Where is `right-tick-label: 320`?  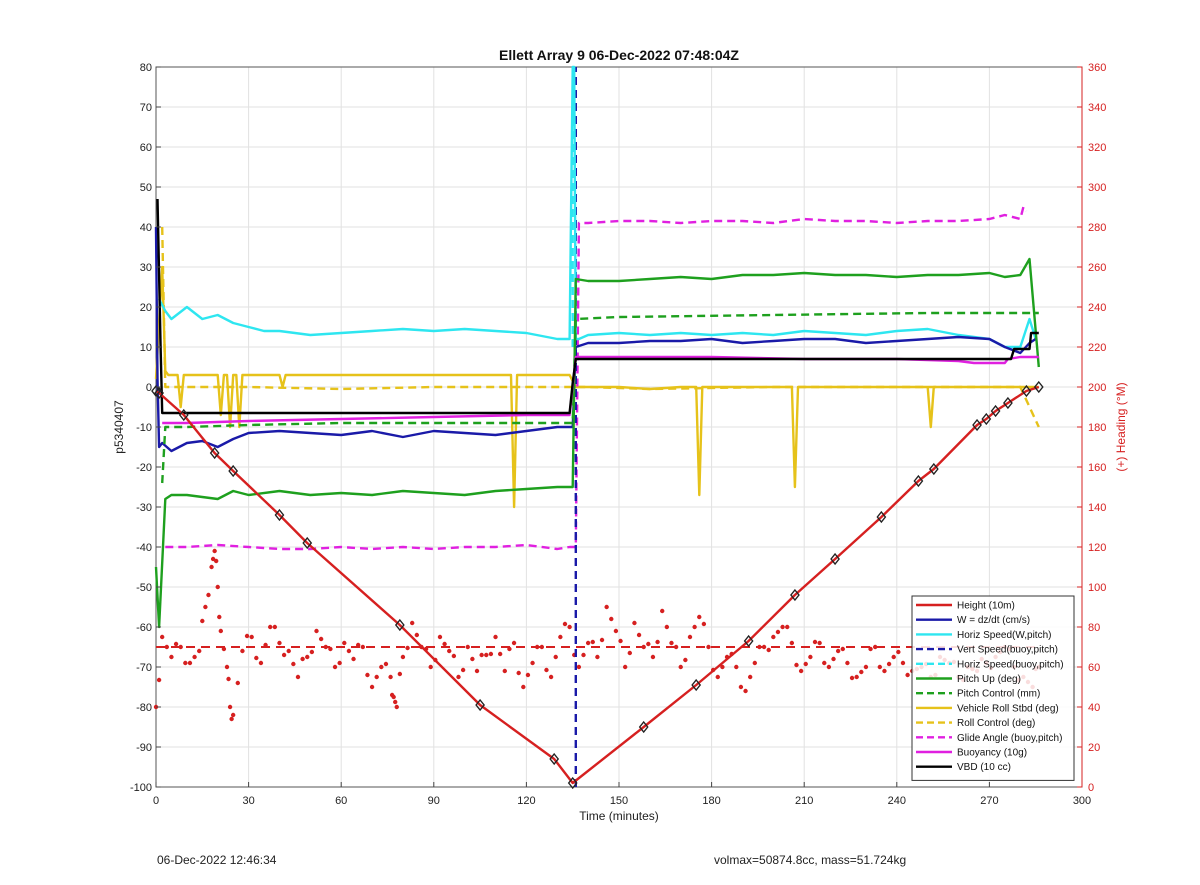
right-tick-label: 320 is located at coordinates (1097, 148).